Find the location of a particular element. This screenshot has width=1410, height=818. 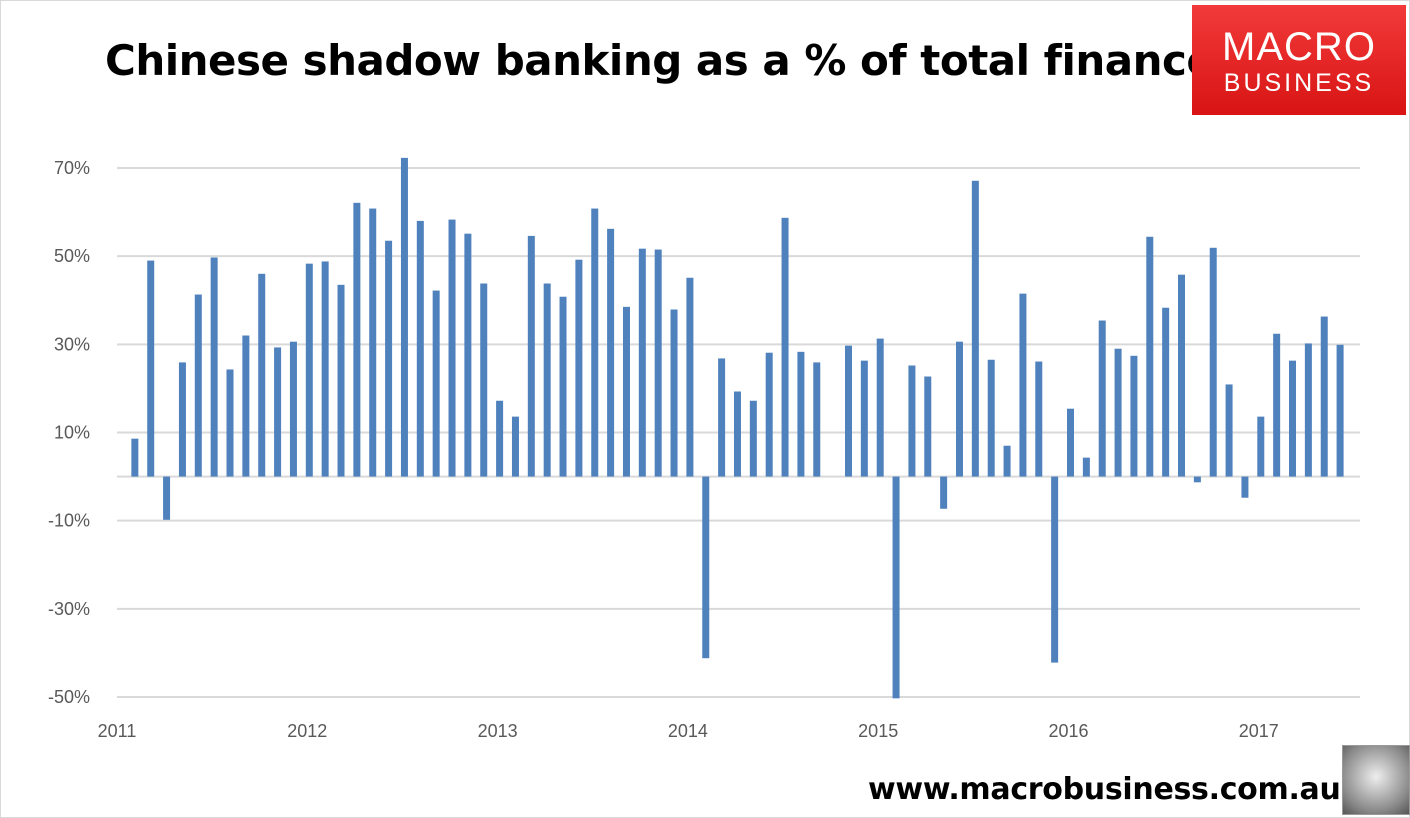

macrobusiness-logo: MACRO BUSINESS is located at coordinates (1299, 60).